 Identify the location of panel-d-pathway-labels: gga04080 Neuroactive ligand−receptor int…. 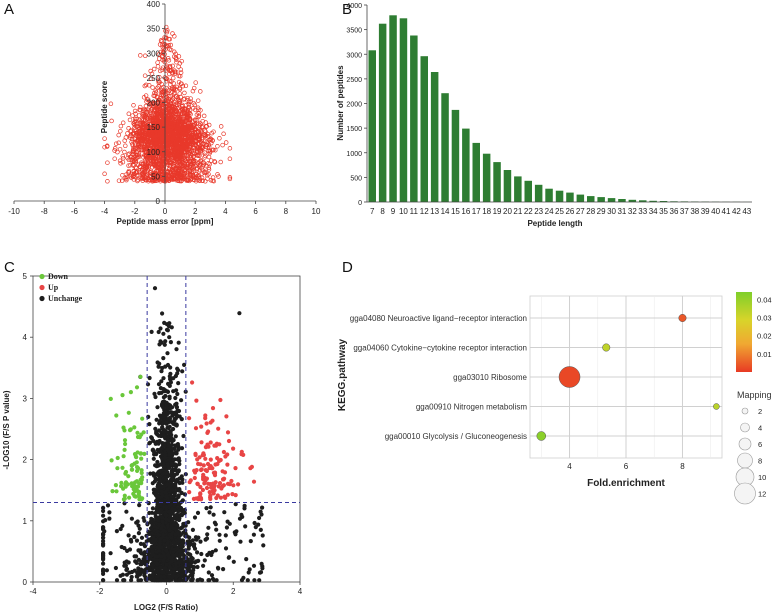
(439, 377).